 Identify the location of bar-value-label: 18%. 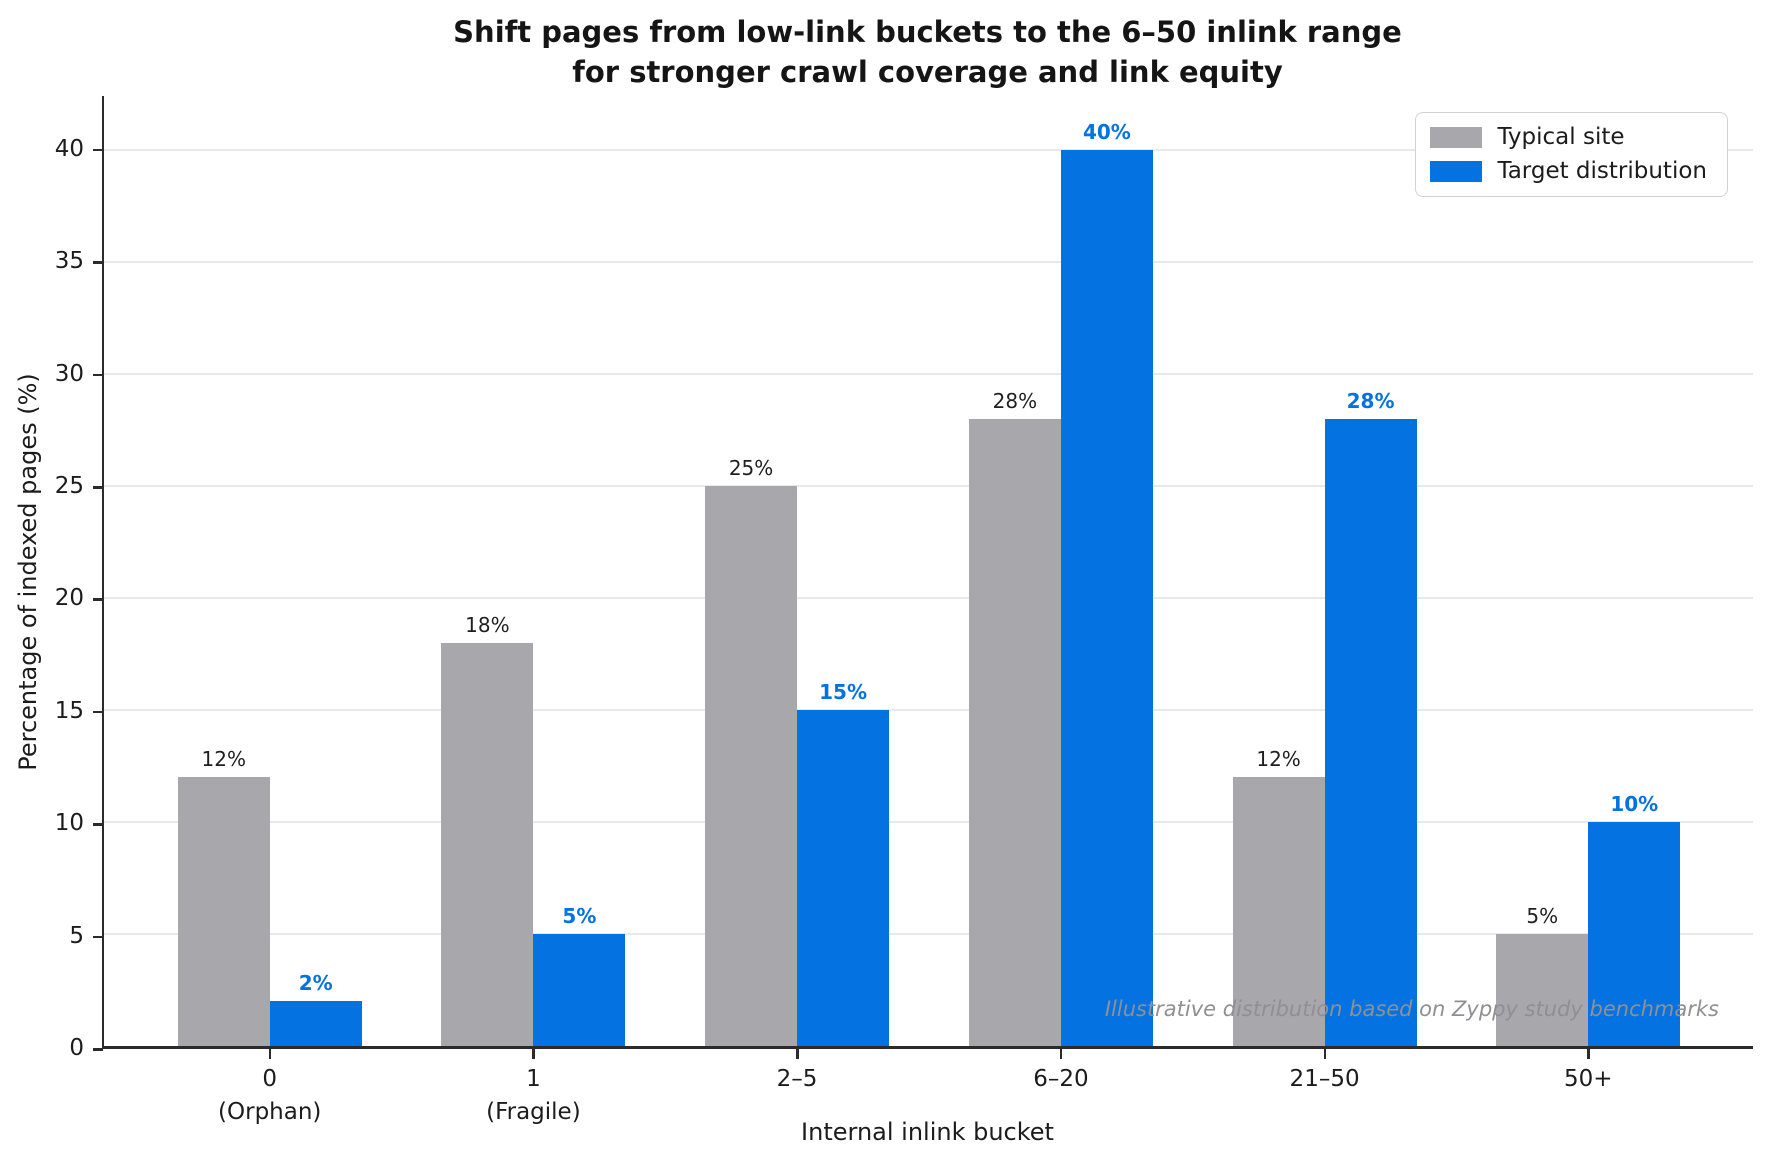
(487, 624).